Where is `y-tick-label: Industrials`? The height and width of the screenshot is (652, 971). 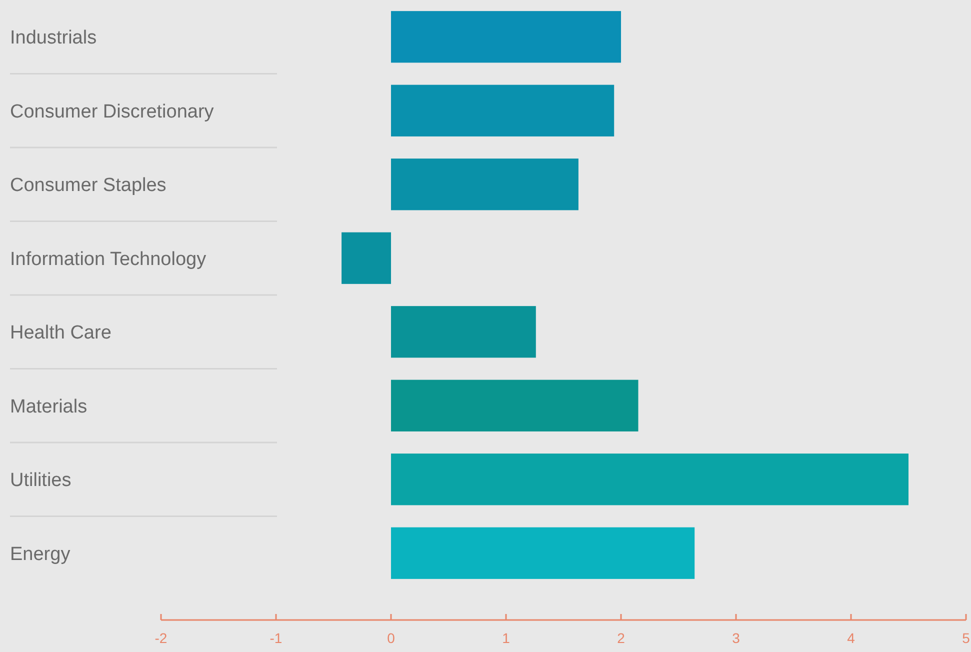 y-tick-label: Industrials is located at coordinates (53, 38).